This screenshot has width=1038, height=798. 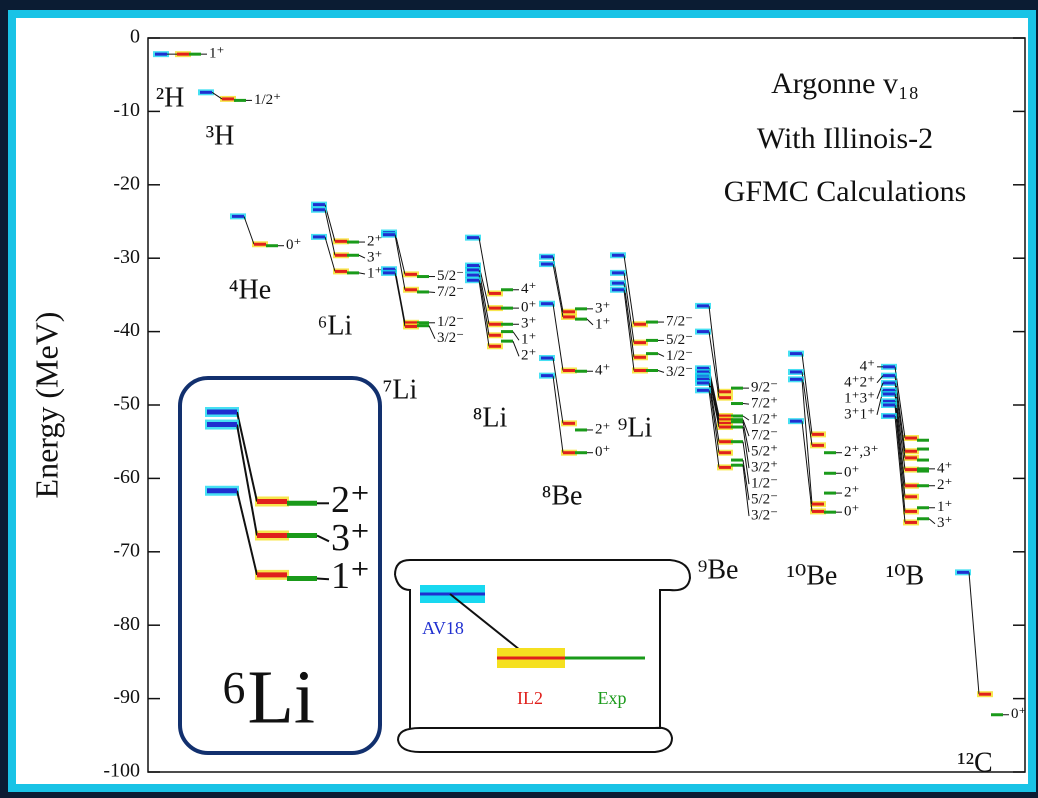 What do you see at coordinates (126, 330) in the screenshot?
I see `y-tick-label: -40` at bounding box center [126, 330].